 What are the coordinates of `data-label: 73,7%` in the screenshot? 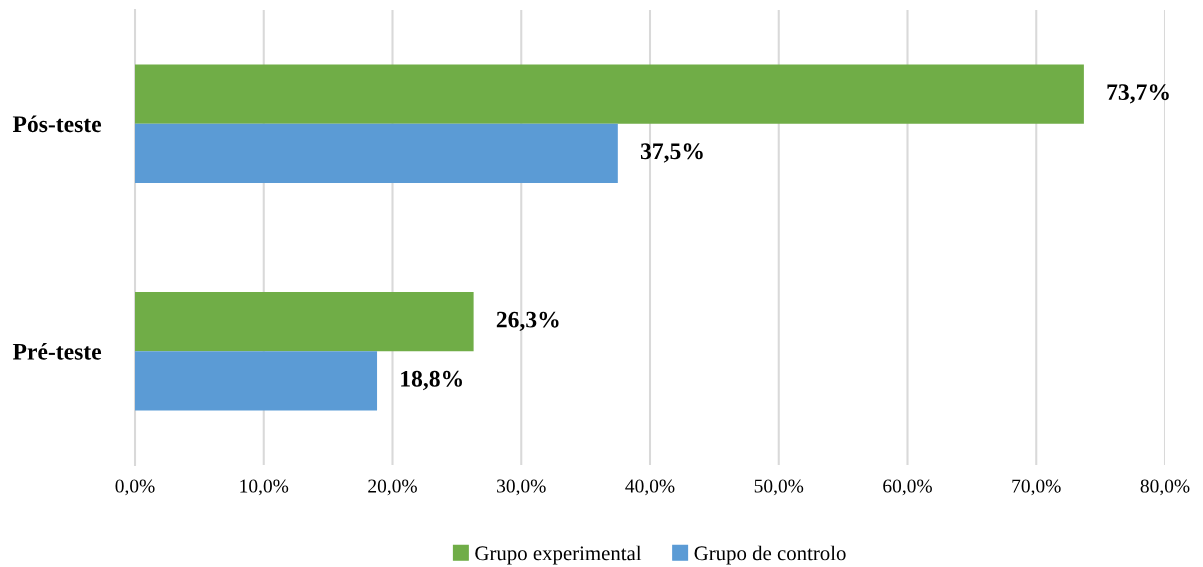 It's located at (1138, 94).